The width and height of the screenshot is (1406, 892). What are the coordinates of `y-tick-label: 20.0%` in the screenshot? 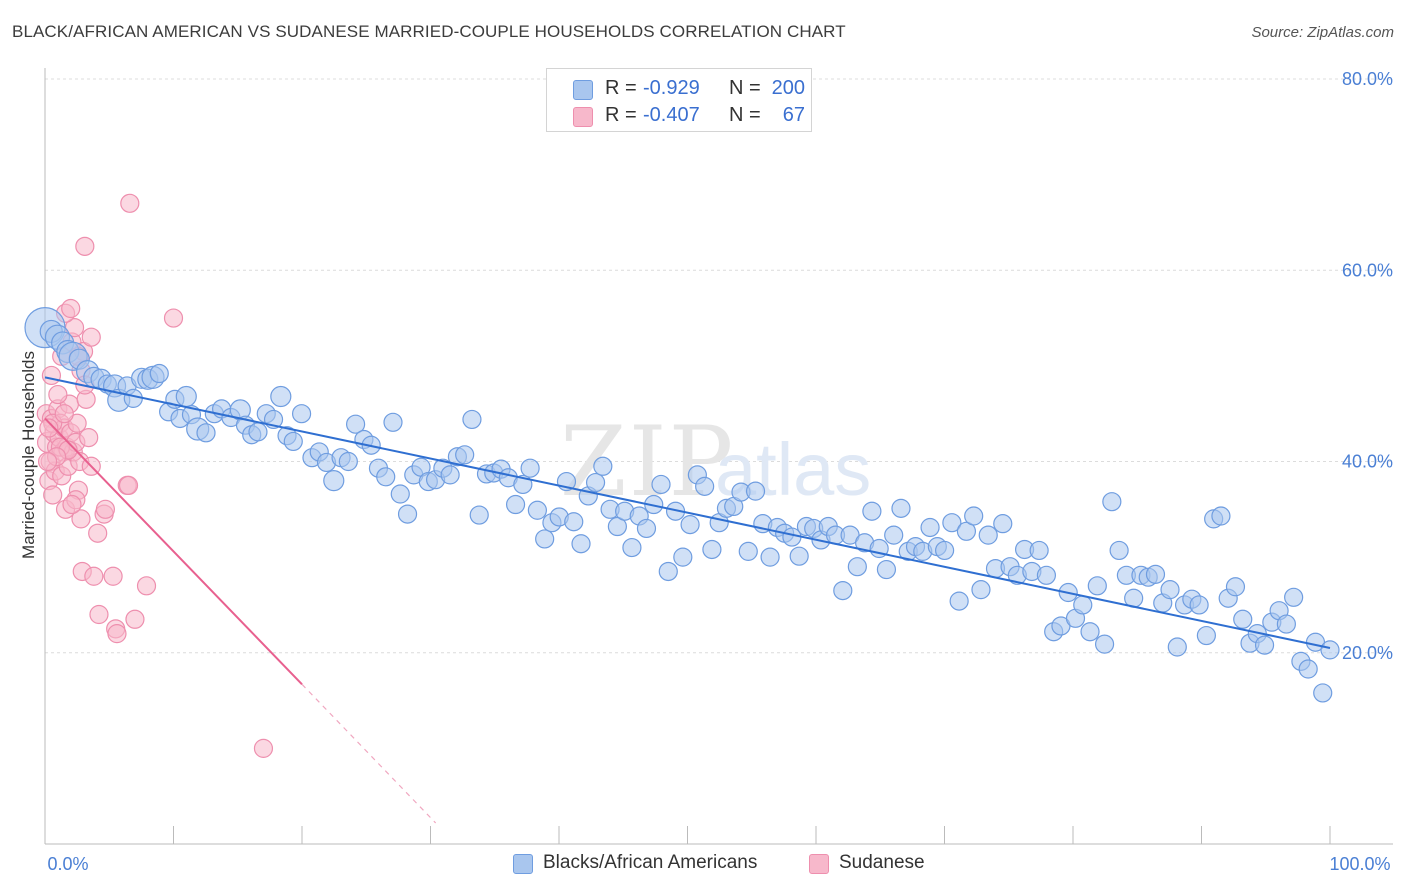 It's located at (1367, 653).